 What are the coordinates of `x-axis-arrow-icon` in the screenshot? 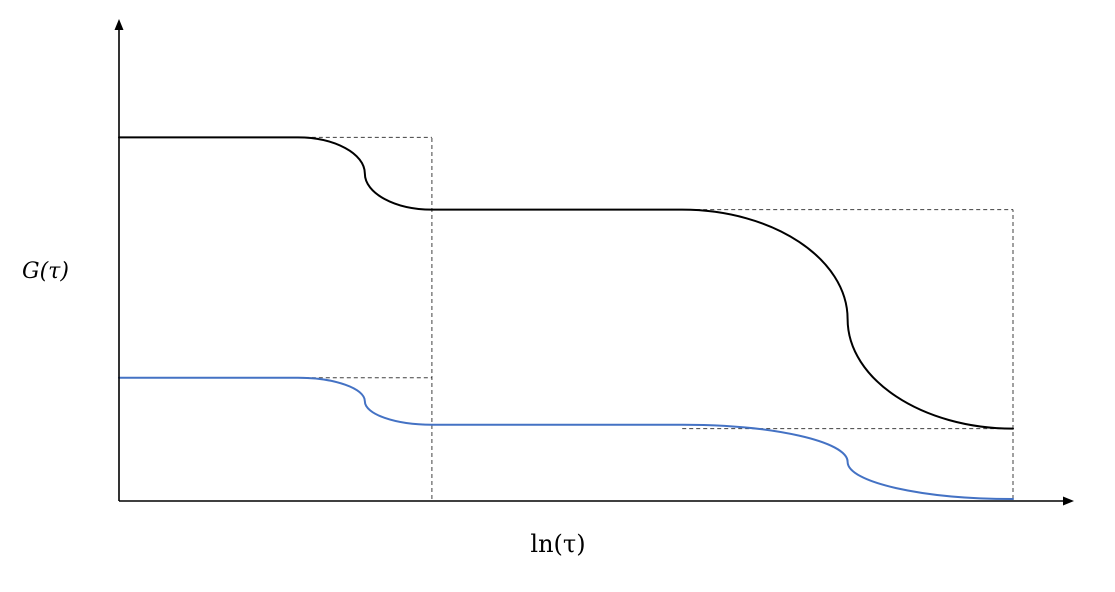 It's located at (1068, 501).